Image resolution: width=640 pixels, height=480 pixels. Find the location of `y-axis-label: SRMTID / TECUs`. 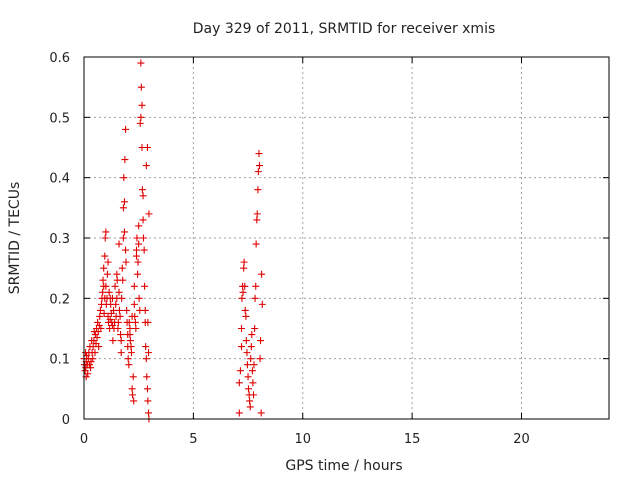

y-axis-label: SRMTID / TECUs is located at coordinates (15, 238).